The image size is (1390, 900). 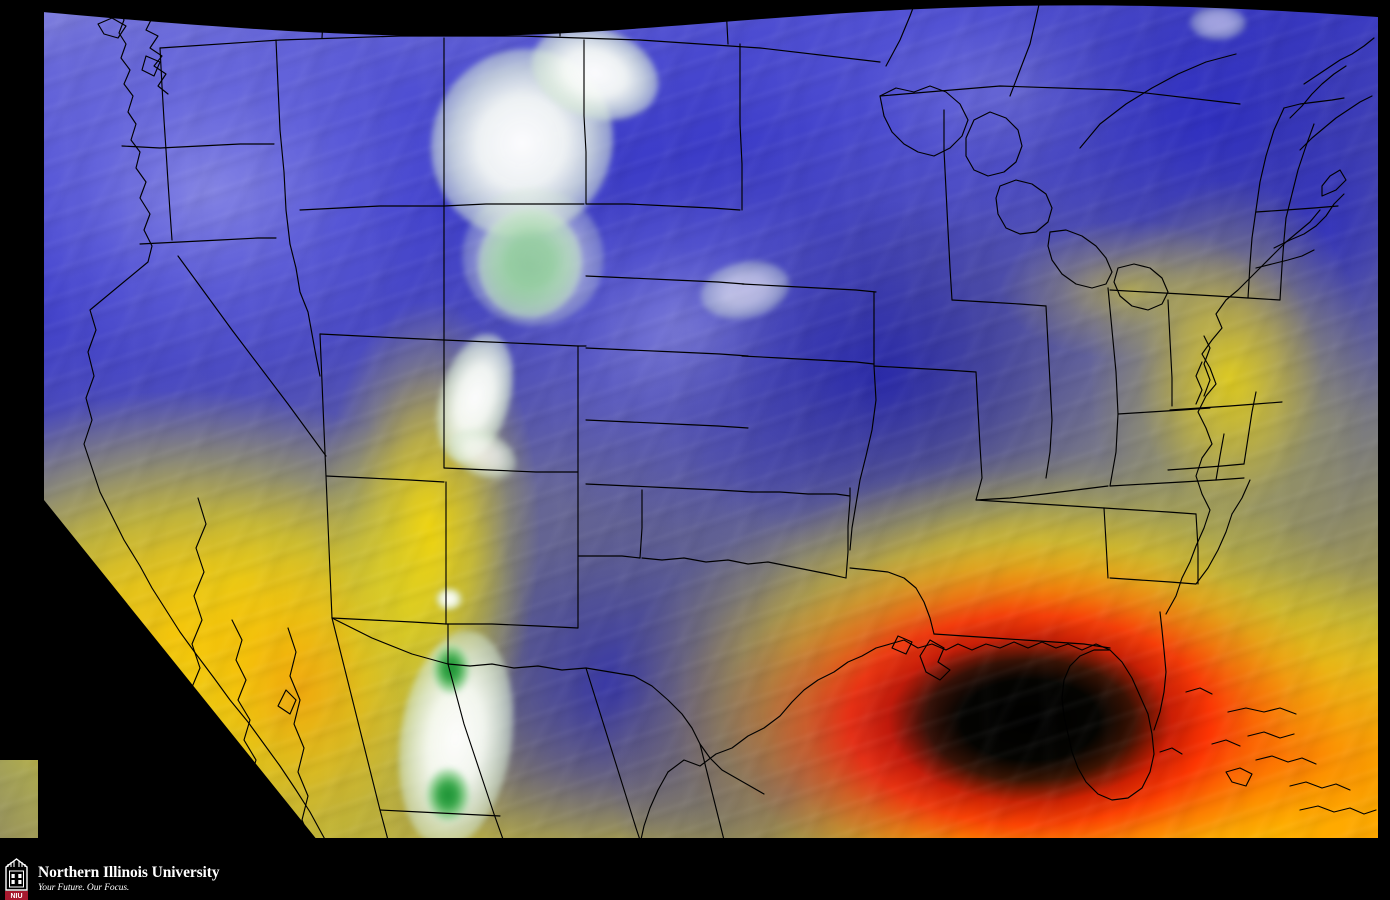 I want to click on university-tagline: Your Future. Our Focus., so click(x=84, y=888).